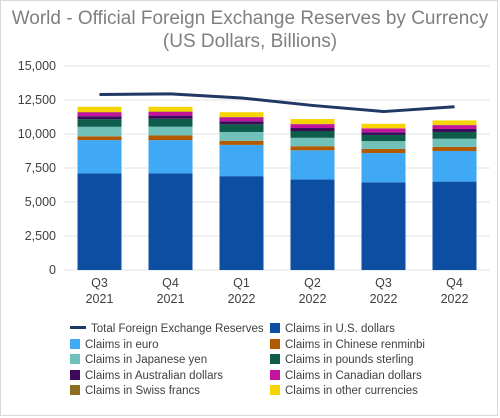 The image size is (500, 418). Describe the element at coordinates (353, 375) in the screenshot. I see `legend-label: Claims in Canadian dollars` at that location.